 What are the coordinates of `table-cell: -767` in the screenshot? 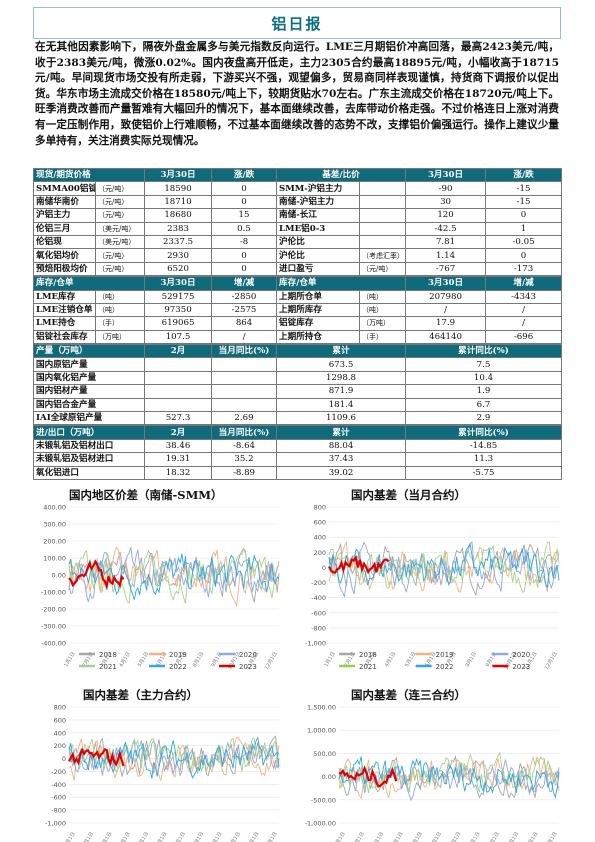 It's located at (446, 269).